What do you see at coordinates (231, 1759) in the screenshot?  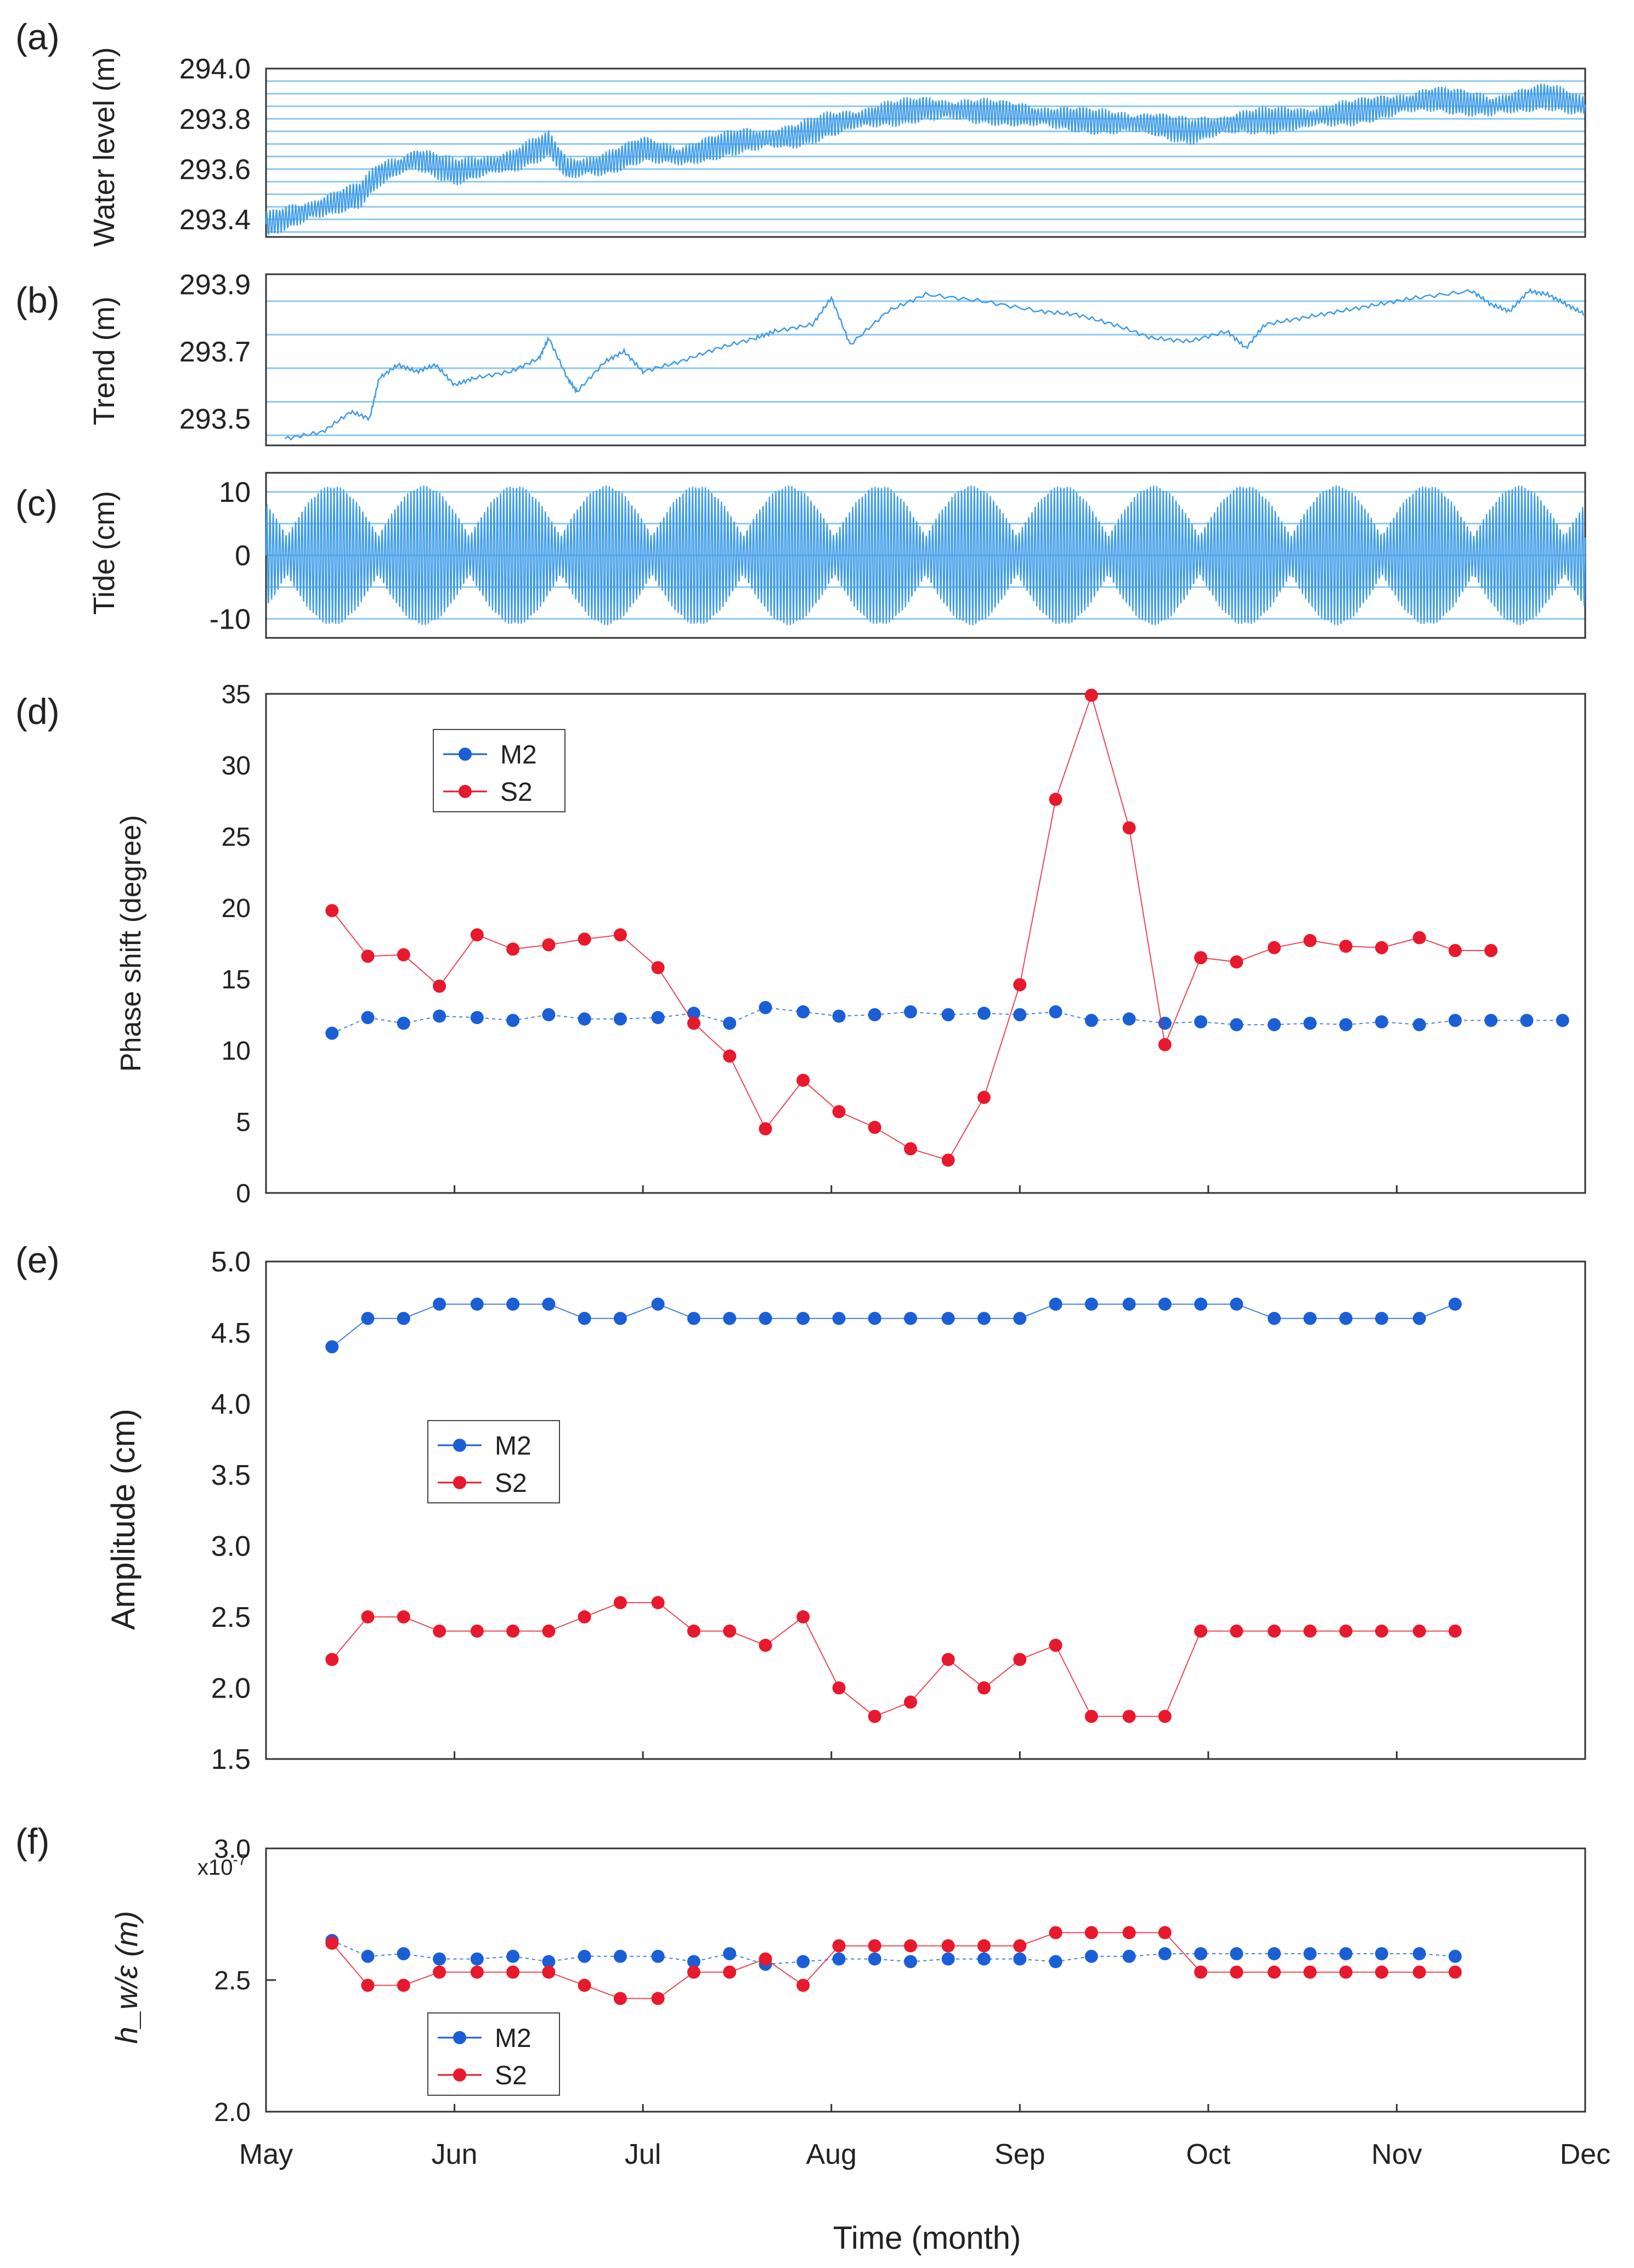 I see `y-tick-label-e: 1.5` at bounding box center [231, 1759].